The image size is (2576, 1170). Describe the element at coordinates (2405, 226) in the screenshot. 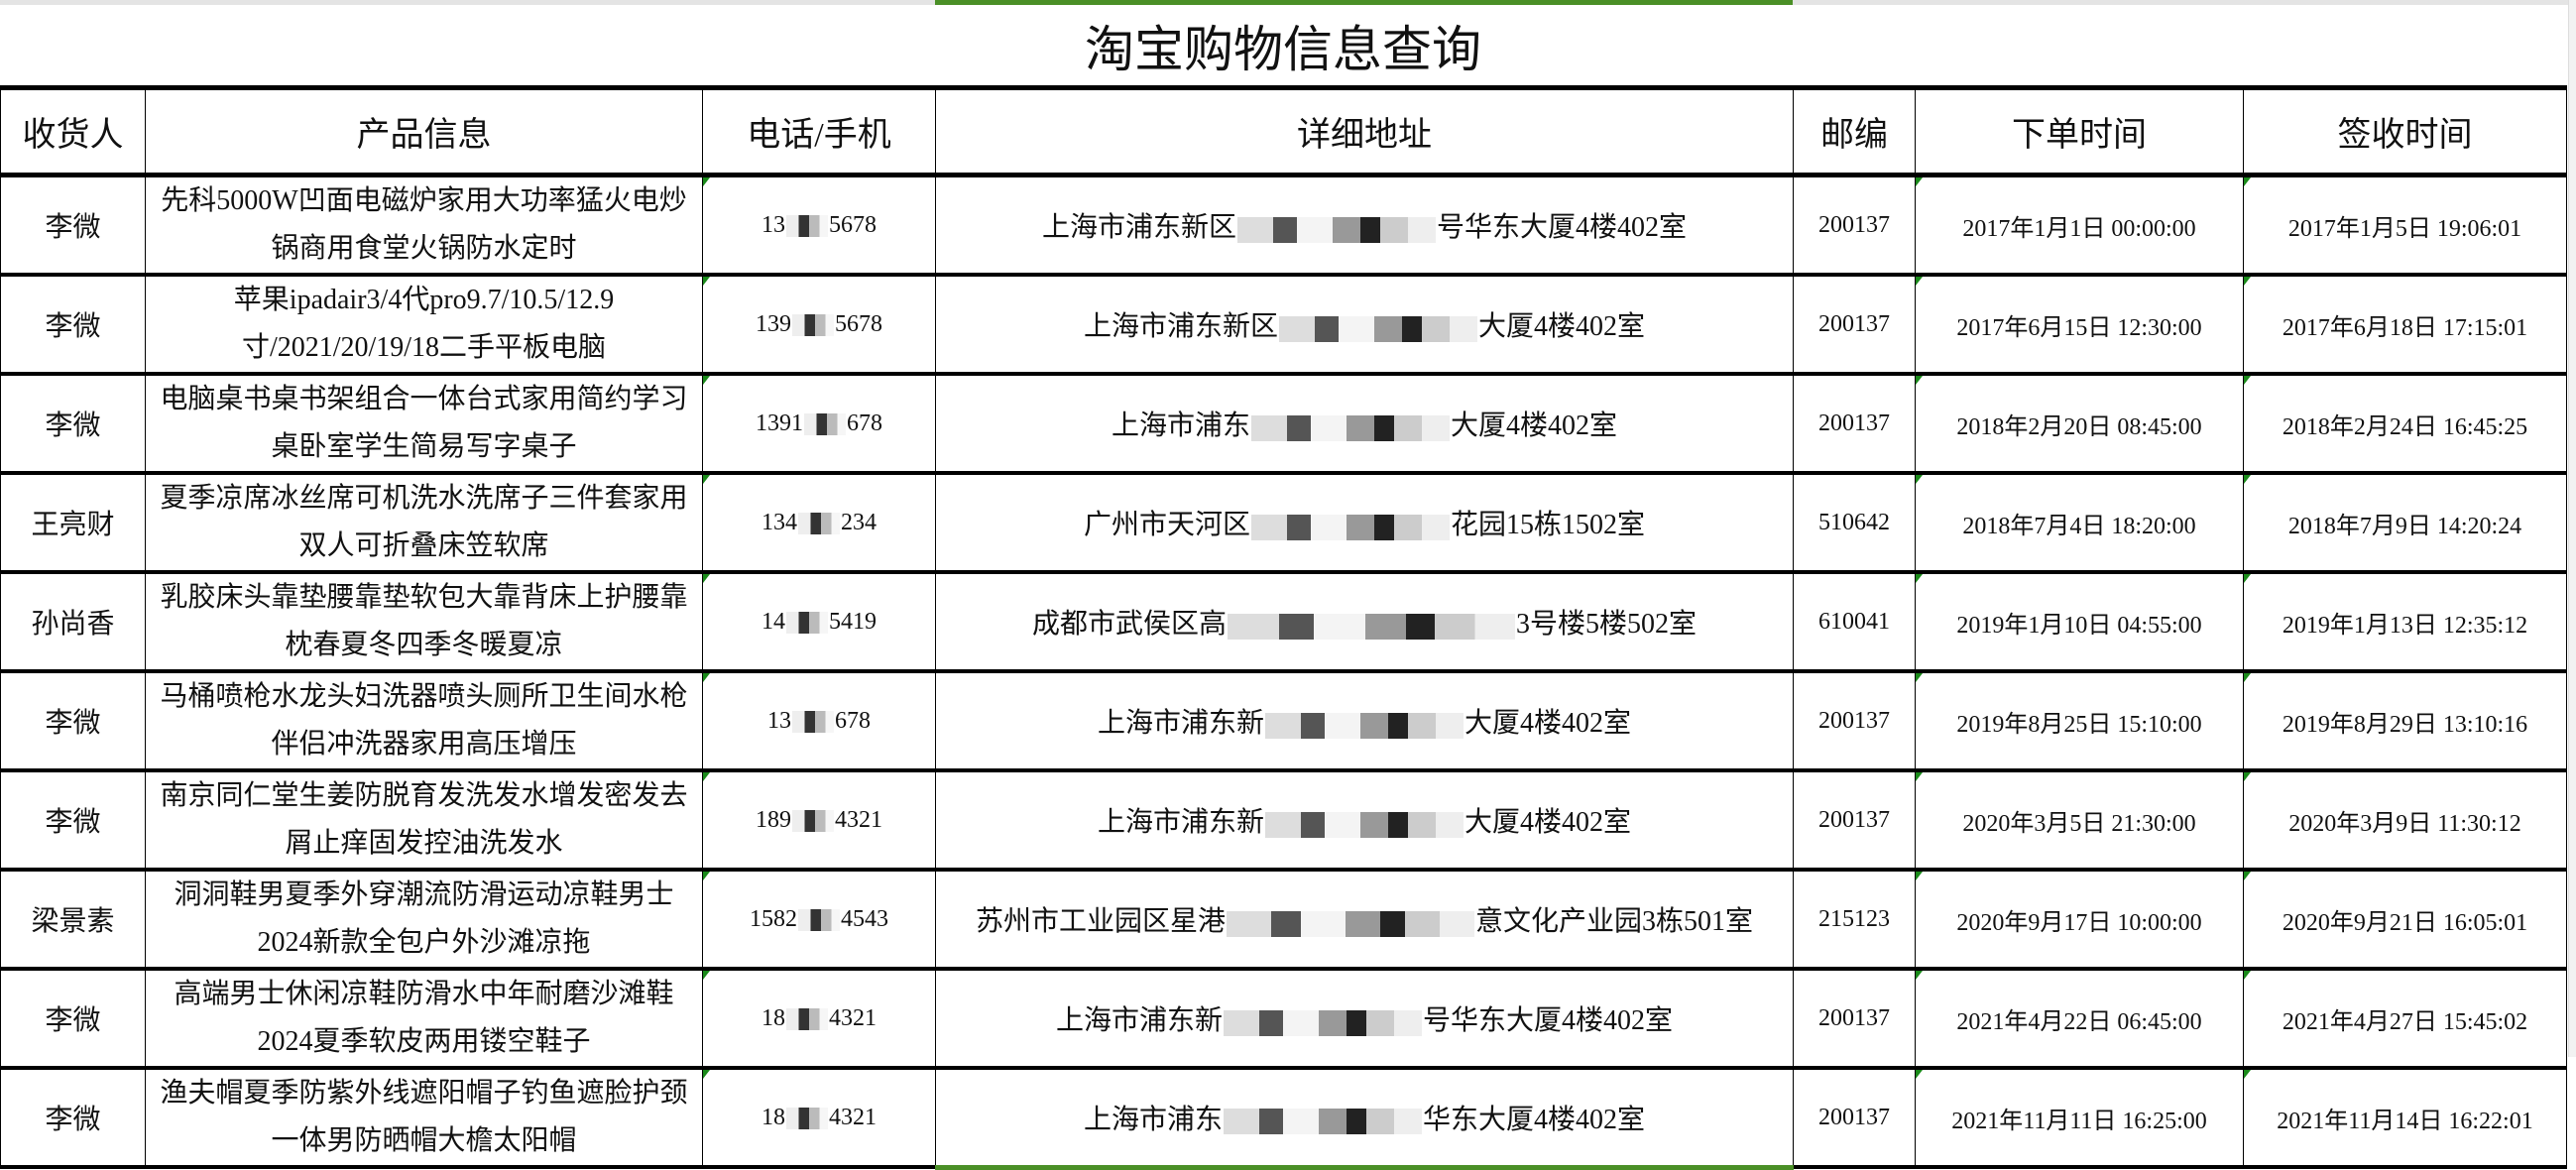

I see `sign-time-cell: 2017年1月5日 19:06:01` at that location.